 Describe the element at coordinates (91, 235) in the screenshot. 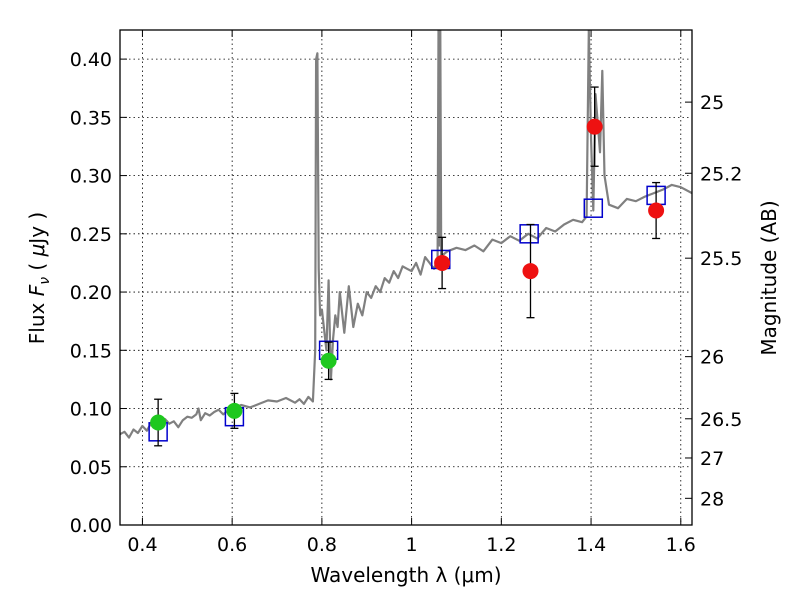

I see `y-tick-label: 0.25` at that location.